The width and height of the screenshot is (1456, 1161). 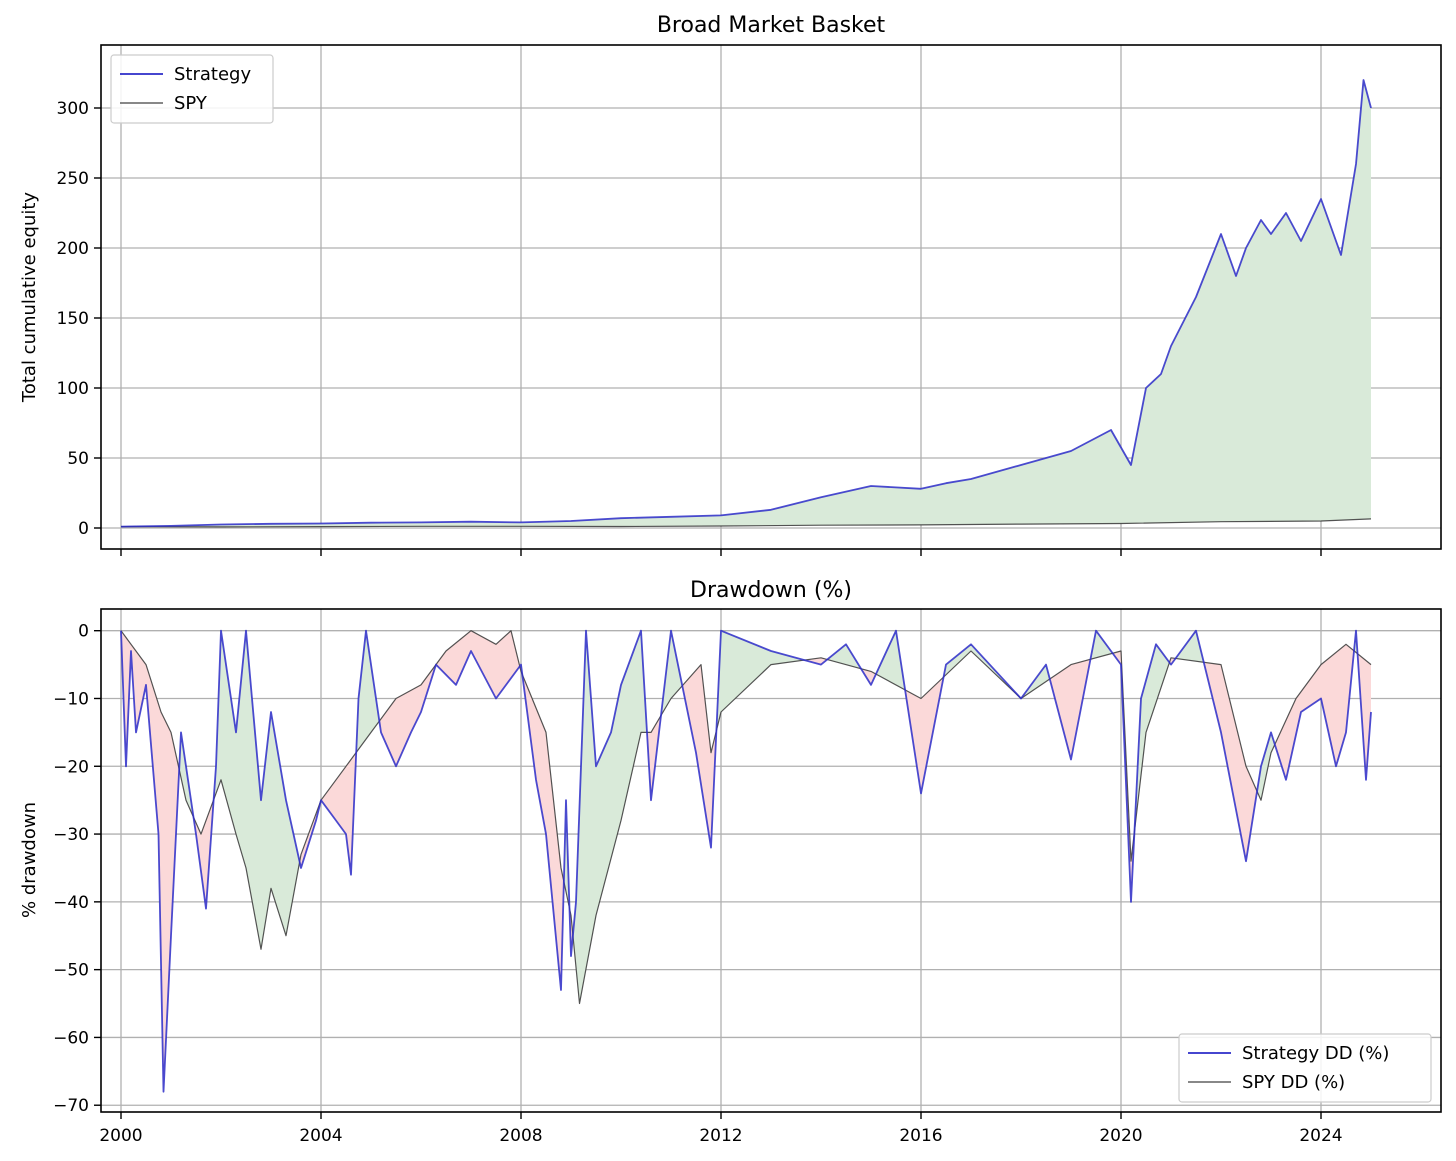 I want to click on x-tick-label: 2024, so click(x=1320, y=1136).